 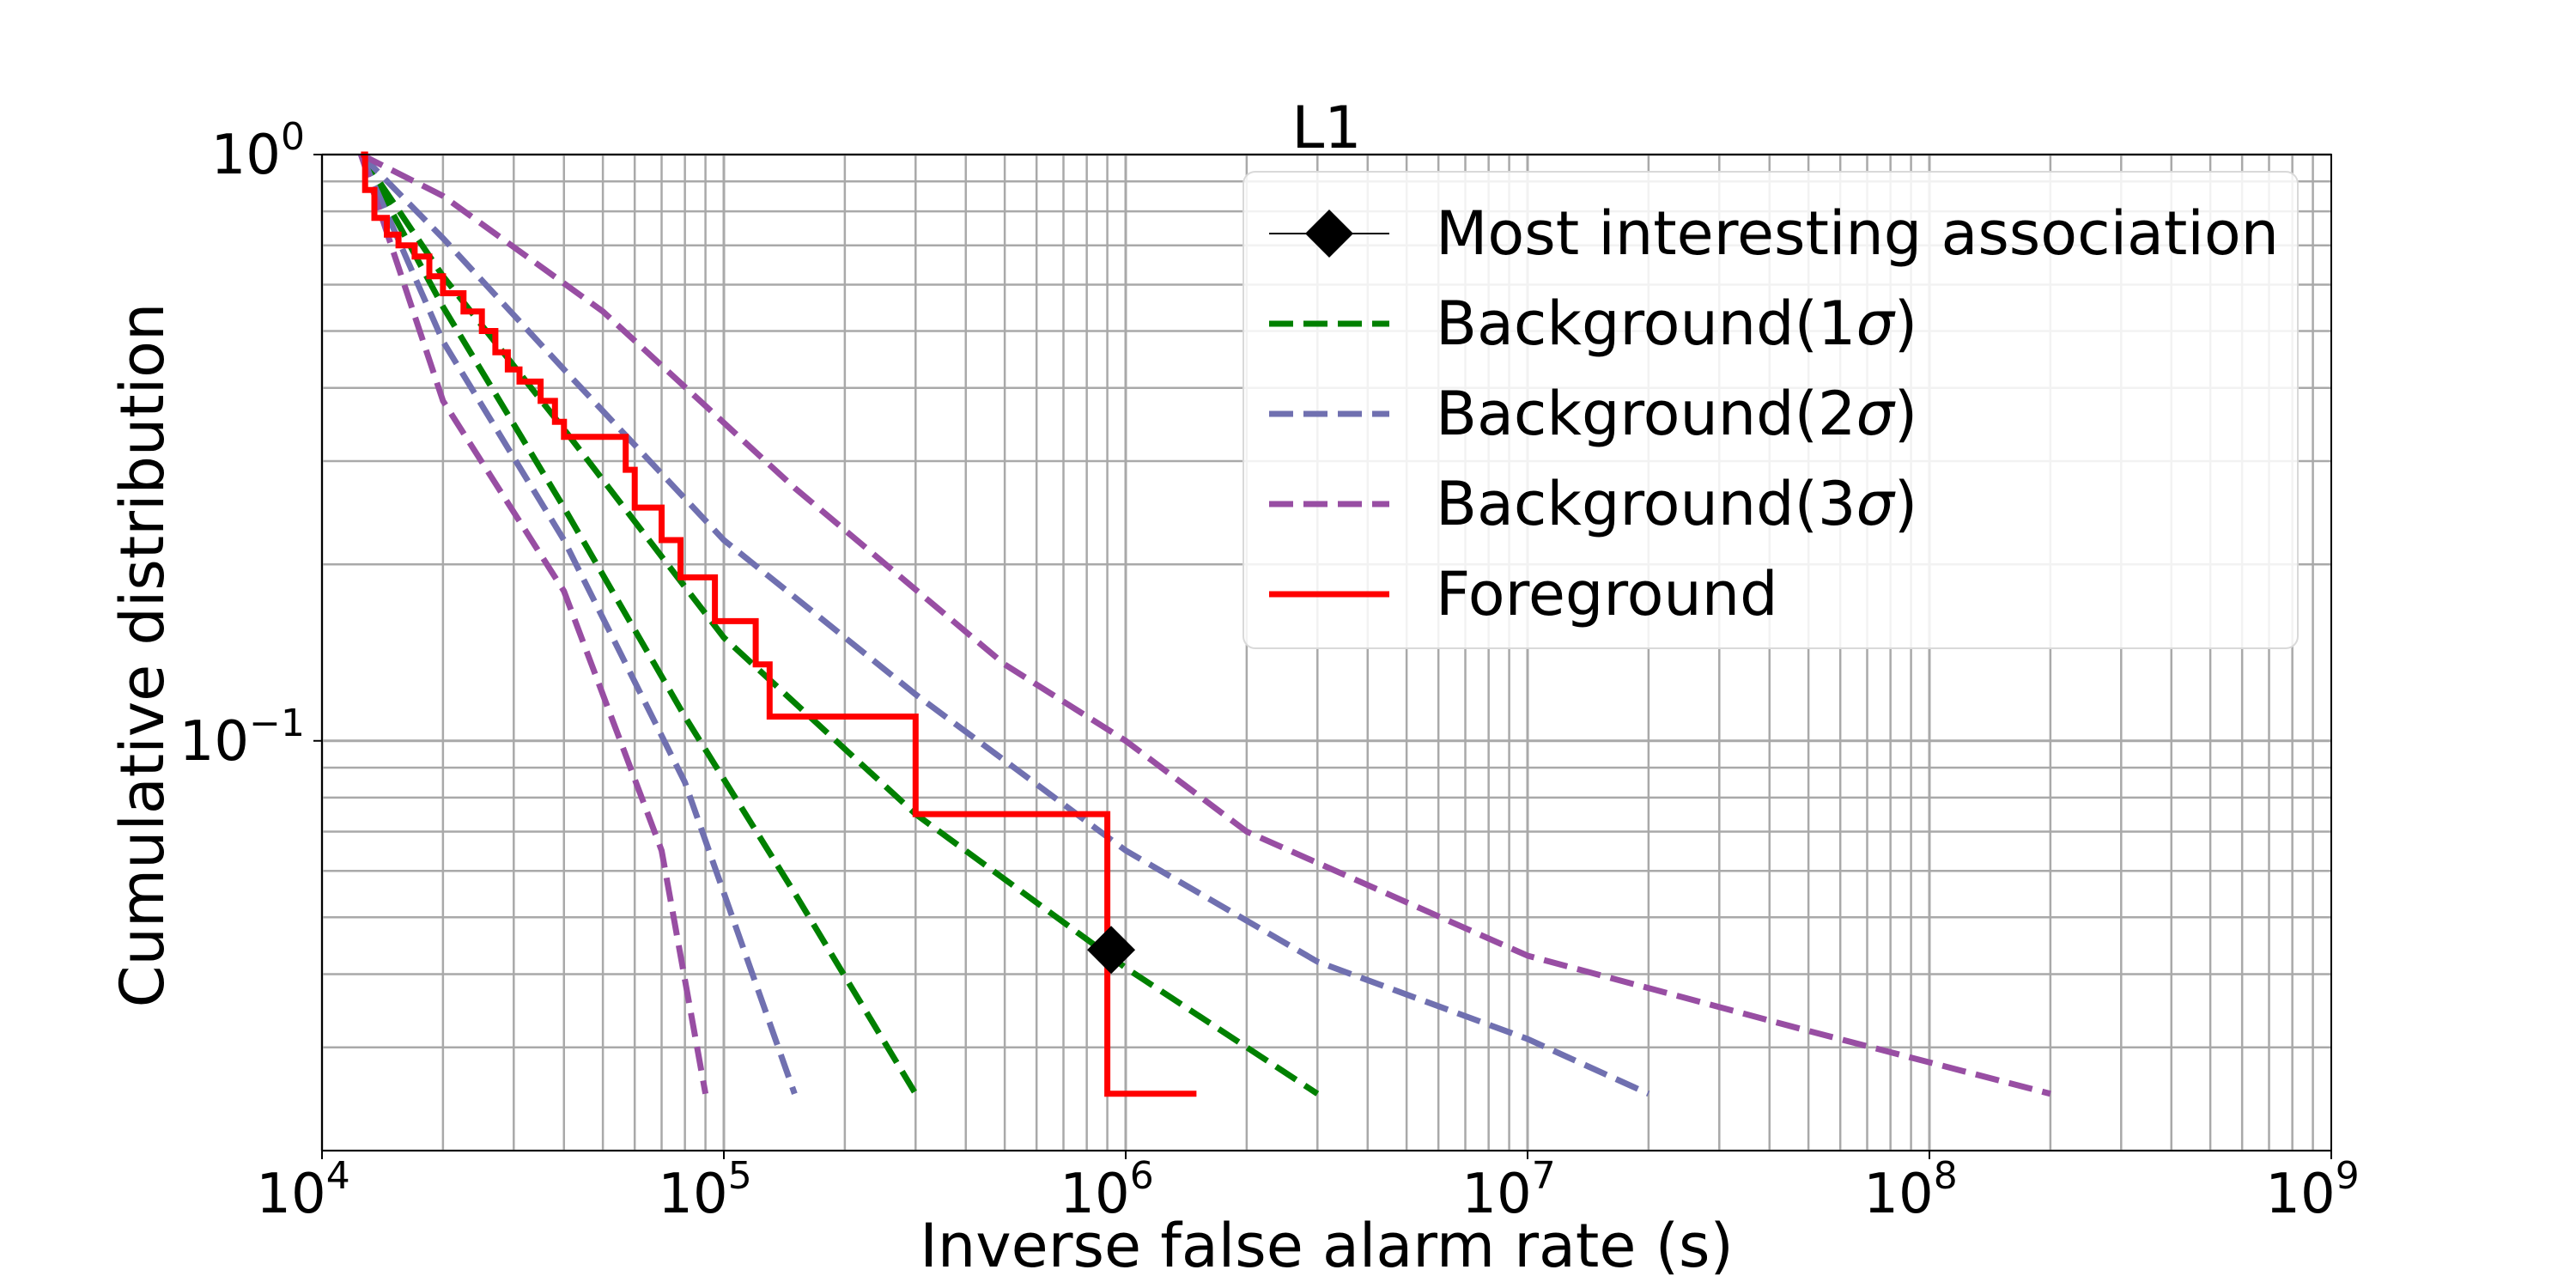 What do you see at coordinates (1327, 1246) in the screenshot?
I see `x-axis-title: Inverse false alarm rate (s)` at bounding box center [1327, 1246].